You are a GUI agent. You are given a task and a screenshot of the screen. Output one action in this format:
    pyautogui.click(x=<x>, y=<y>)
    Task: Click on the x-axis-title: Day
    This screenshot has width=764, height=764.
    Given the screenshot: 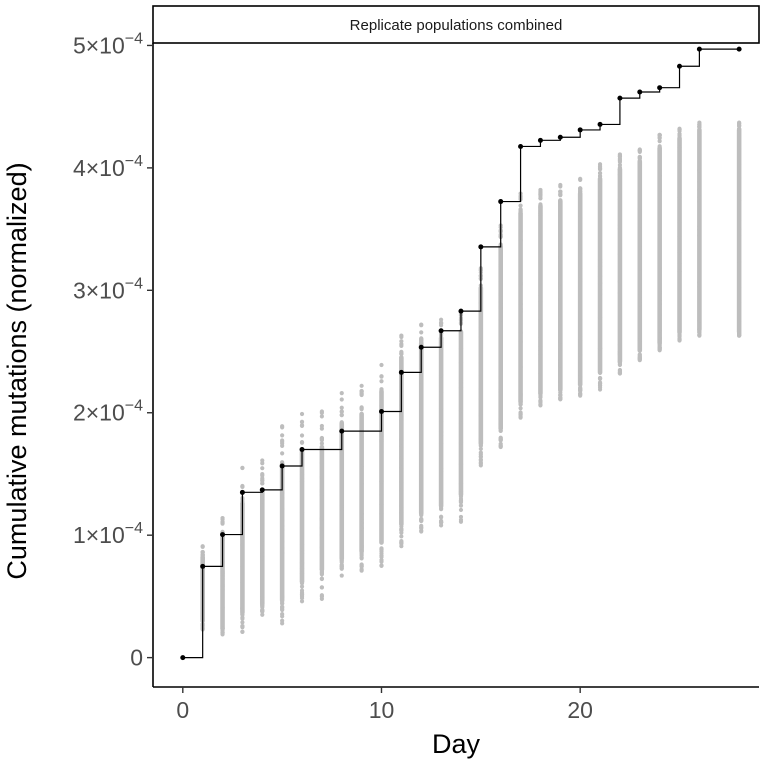 What is the action you would take?
    pyautogui.click(x=456, y=744)
    